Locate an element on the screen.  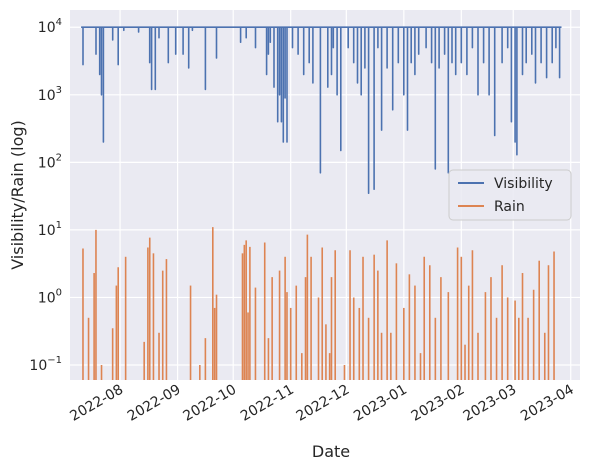
x-tick-label: 2022-08 is located at coordinates (96, 403).